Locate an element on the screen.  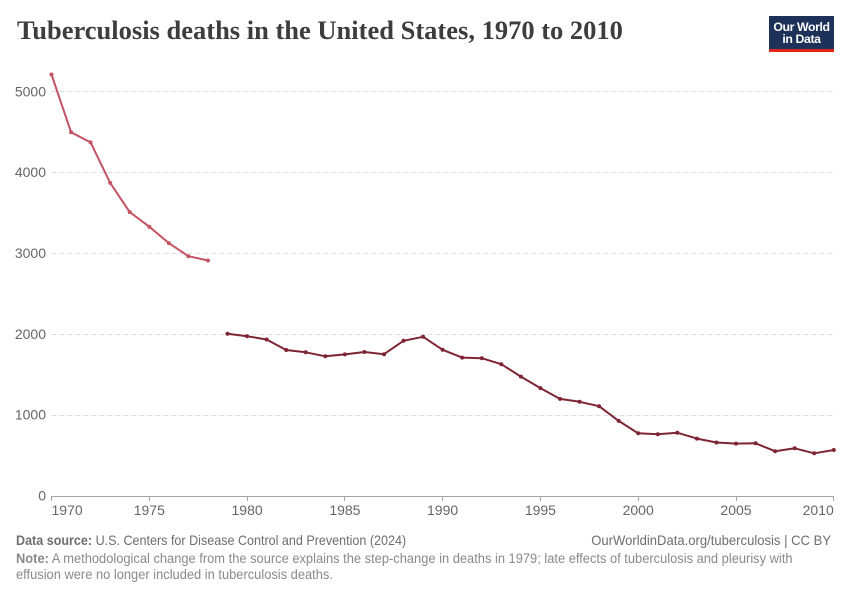
svg-text: 4000 is located at coordinates (30, 172).